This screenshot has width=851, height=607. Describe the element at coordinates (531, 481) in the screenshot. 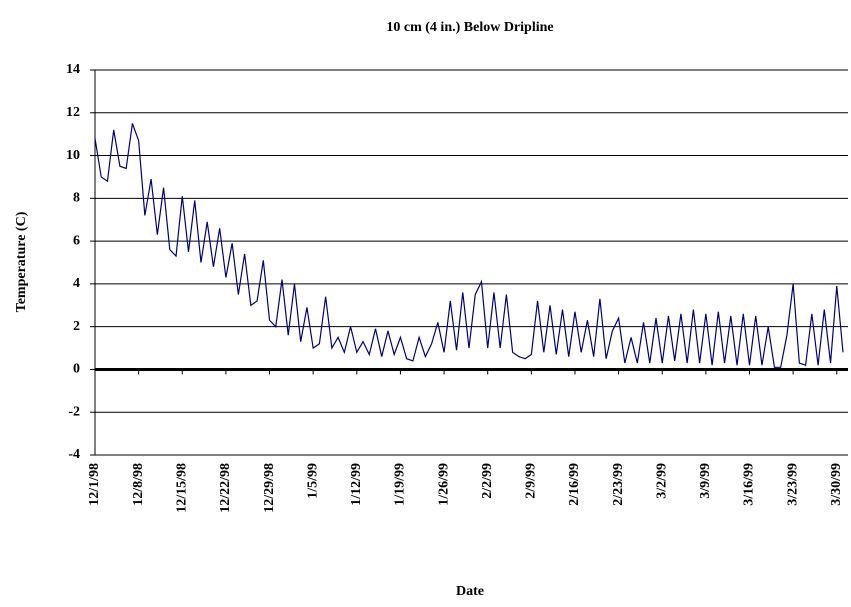

I see `x-tick-label: 2/9/99` at that location.